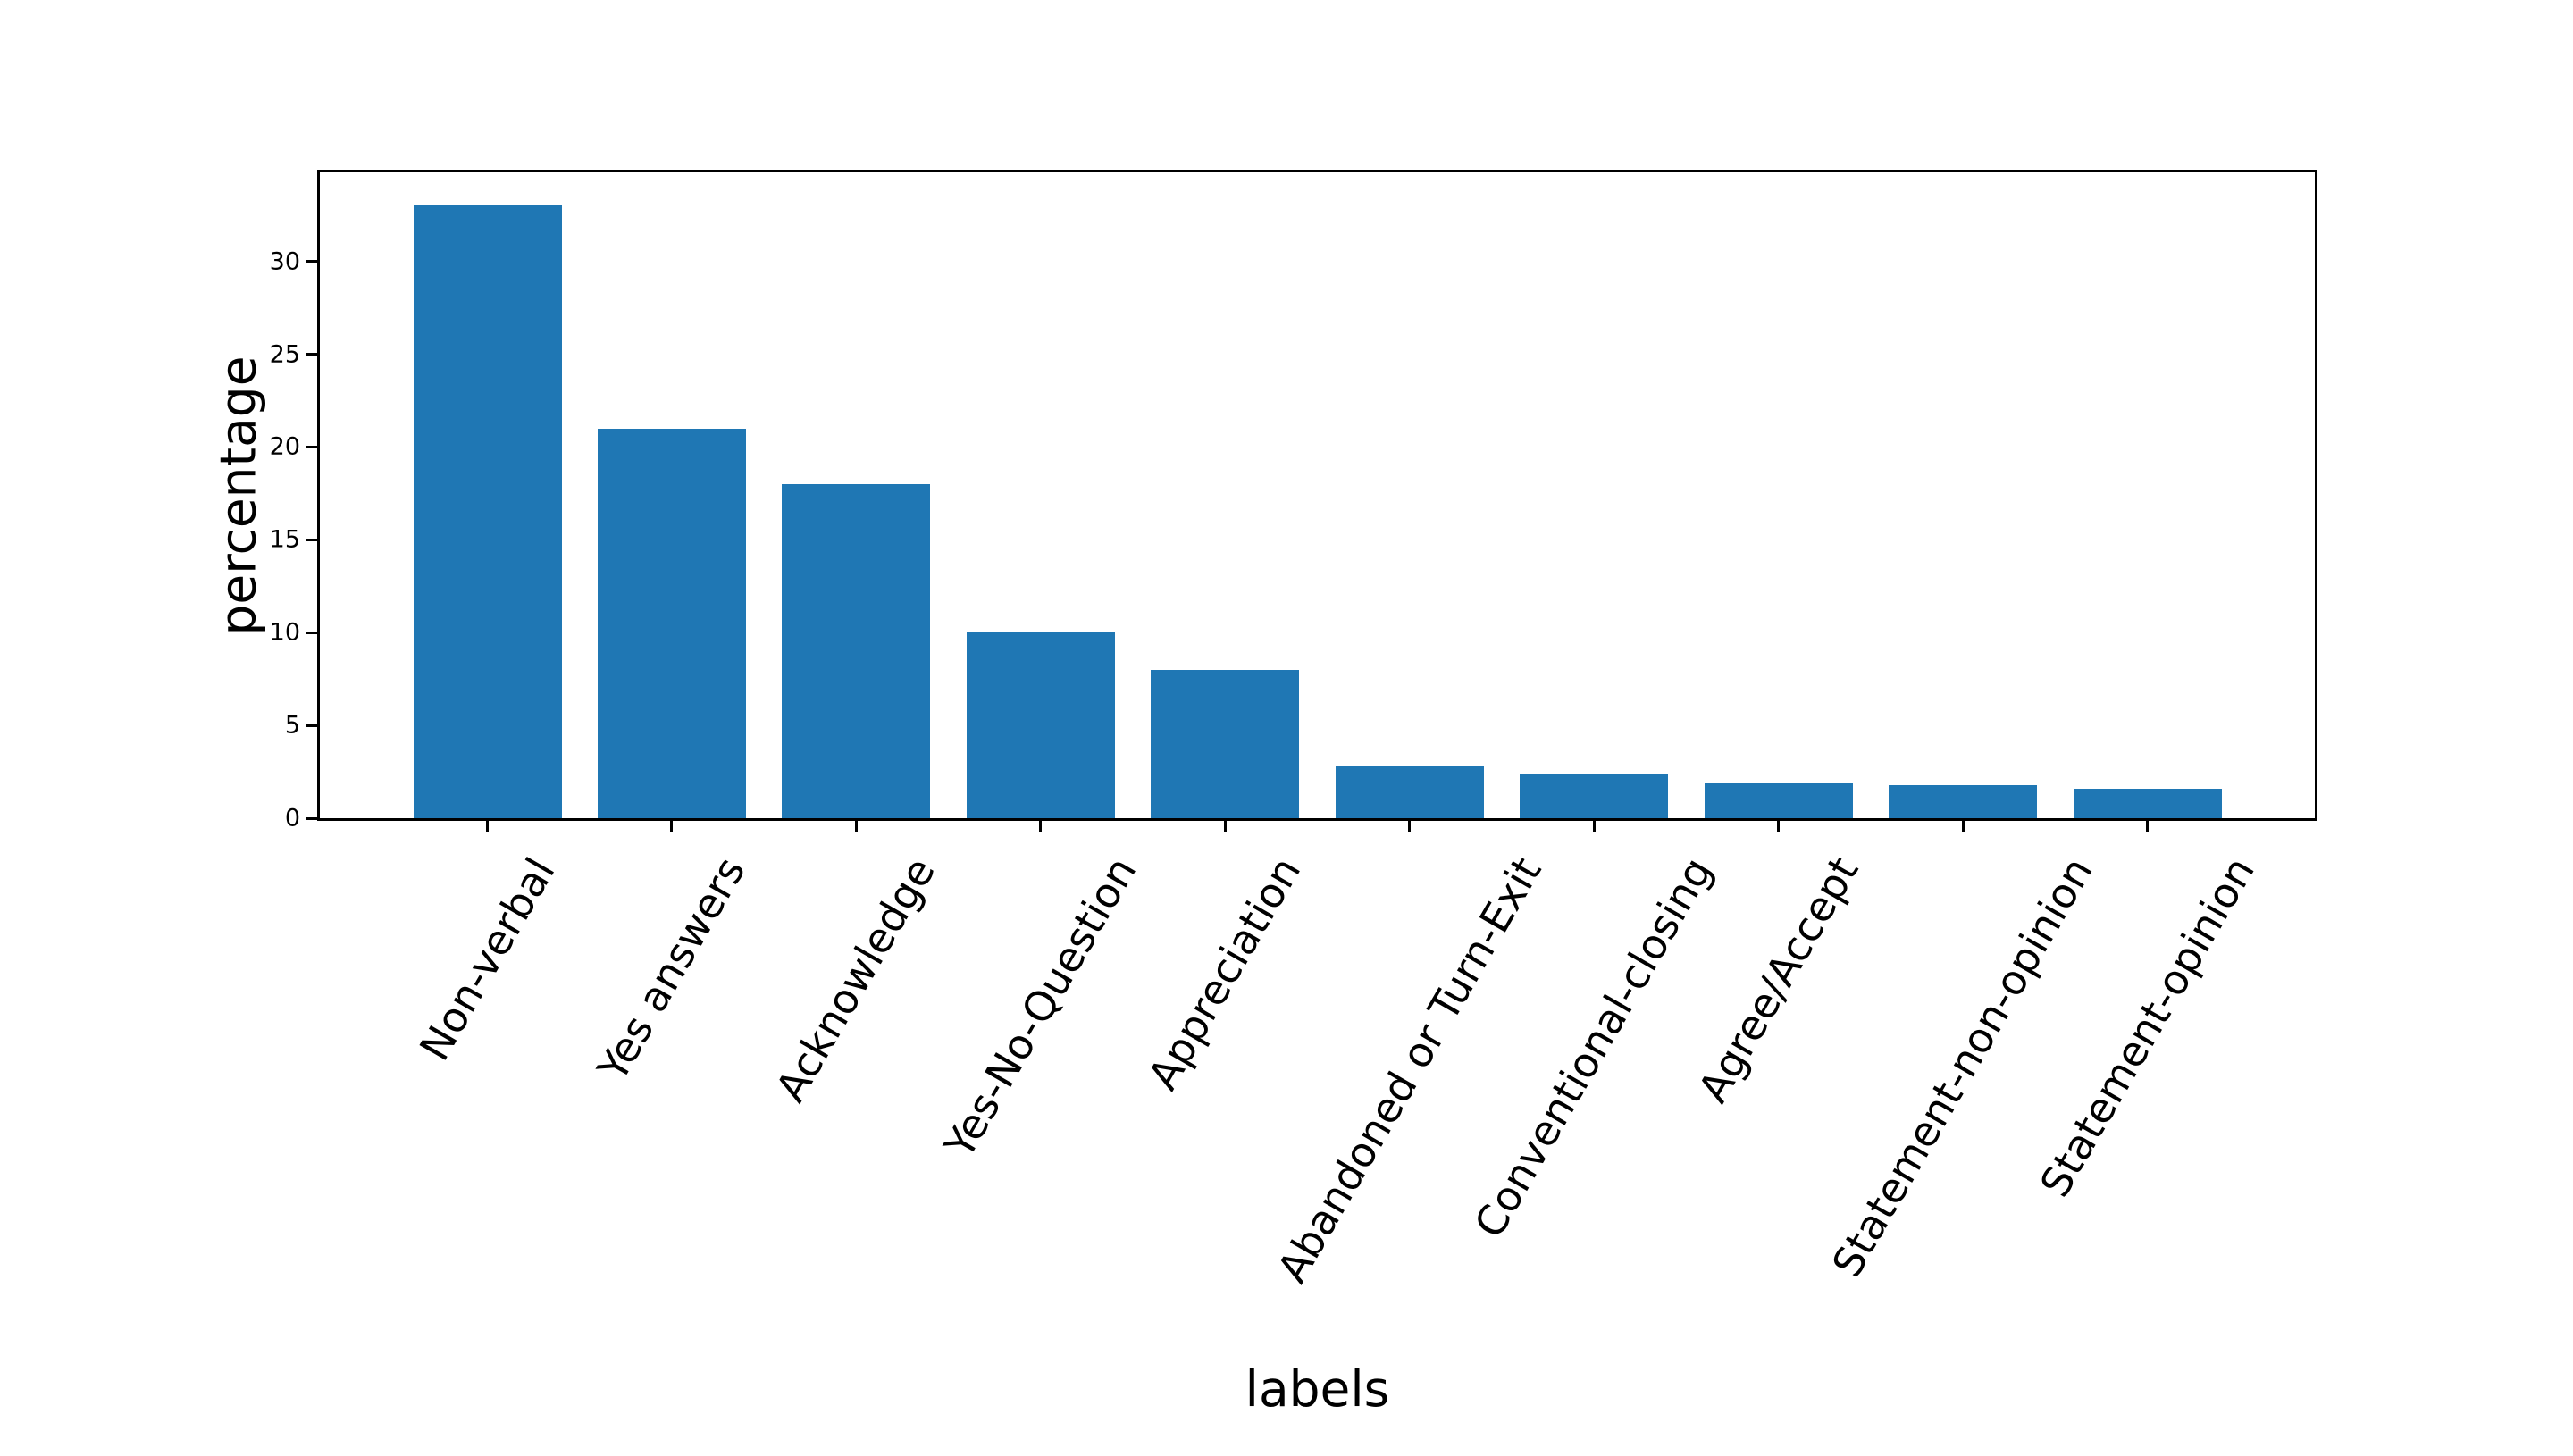 The width and height of the screenshot is (2573, 1456). I want to click on x-axis-tick-label: Non-verbal, so click(487, 958).